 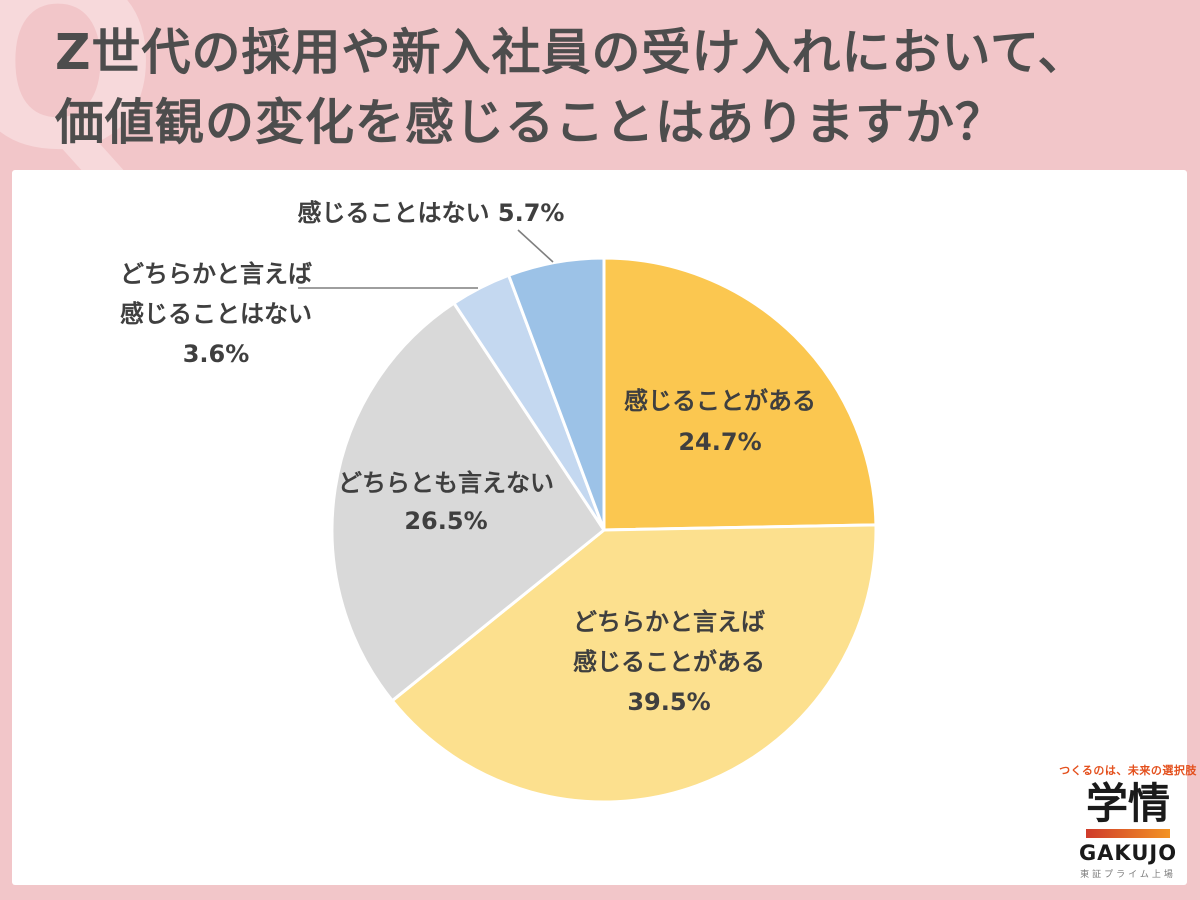 What do you see at coordinates (446, 502) in the screenshot?
I see `pie-label-neither: どちらとも言えない 26.5%` at bounding box center [446, 502].